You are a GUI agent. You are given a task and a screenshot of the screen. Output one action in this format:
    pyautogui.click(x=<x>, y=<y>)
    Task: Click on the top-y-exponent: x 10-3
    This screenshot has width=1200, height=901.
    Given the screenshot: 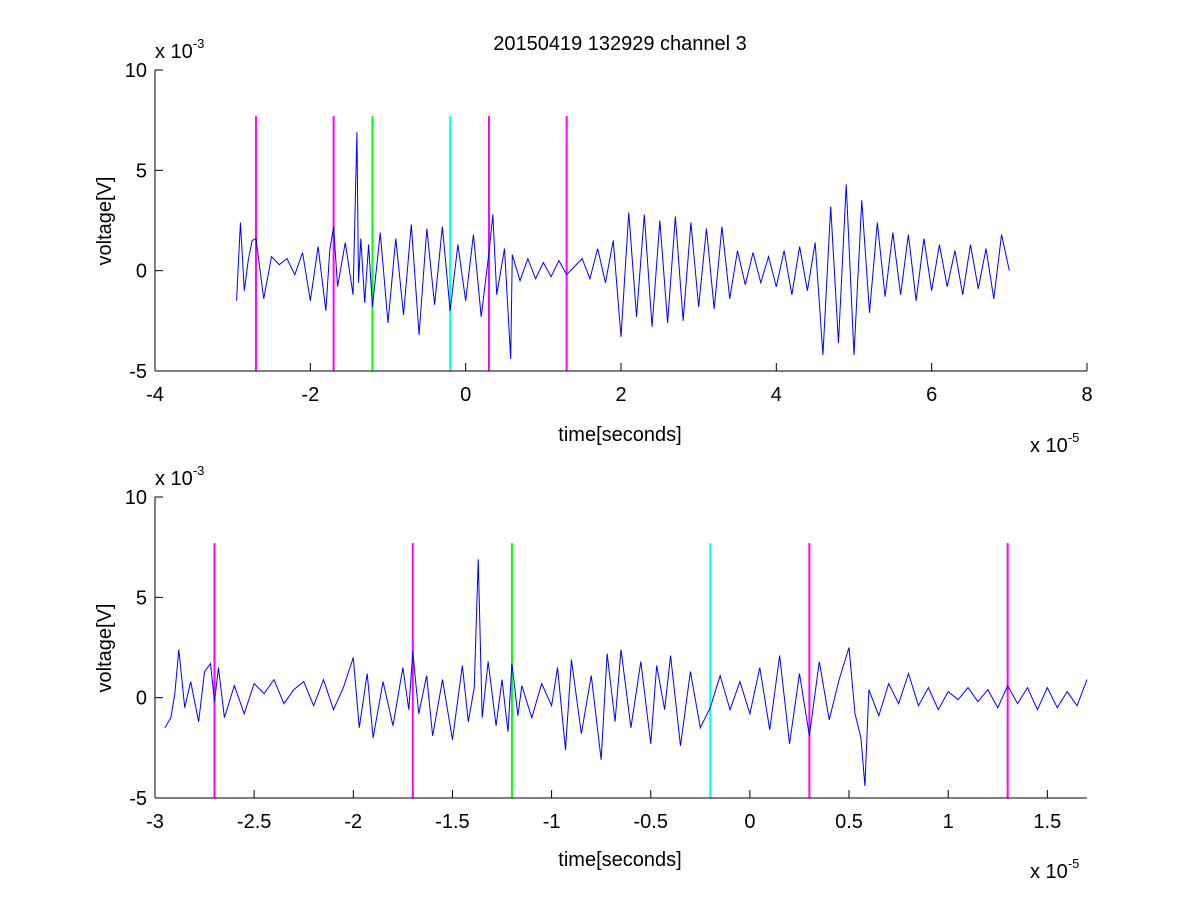 What is the action you would take?
    pyautogui.click(x=179, y=49)
    